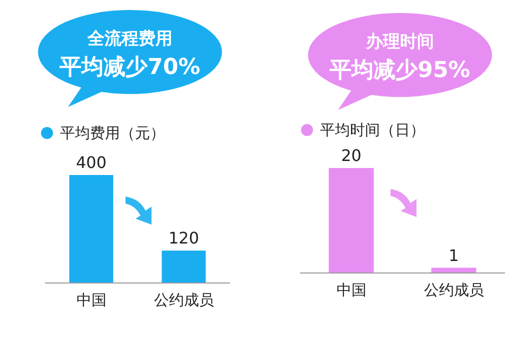 Image resolution: width=525 pixels, height=338 pixels. What do you see at coordinates (453, 255) in the screenshot?
I see `data-label: 1` at bounding box center [453, 255].